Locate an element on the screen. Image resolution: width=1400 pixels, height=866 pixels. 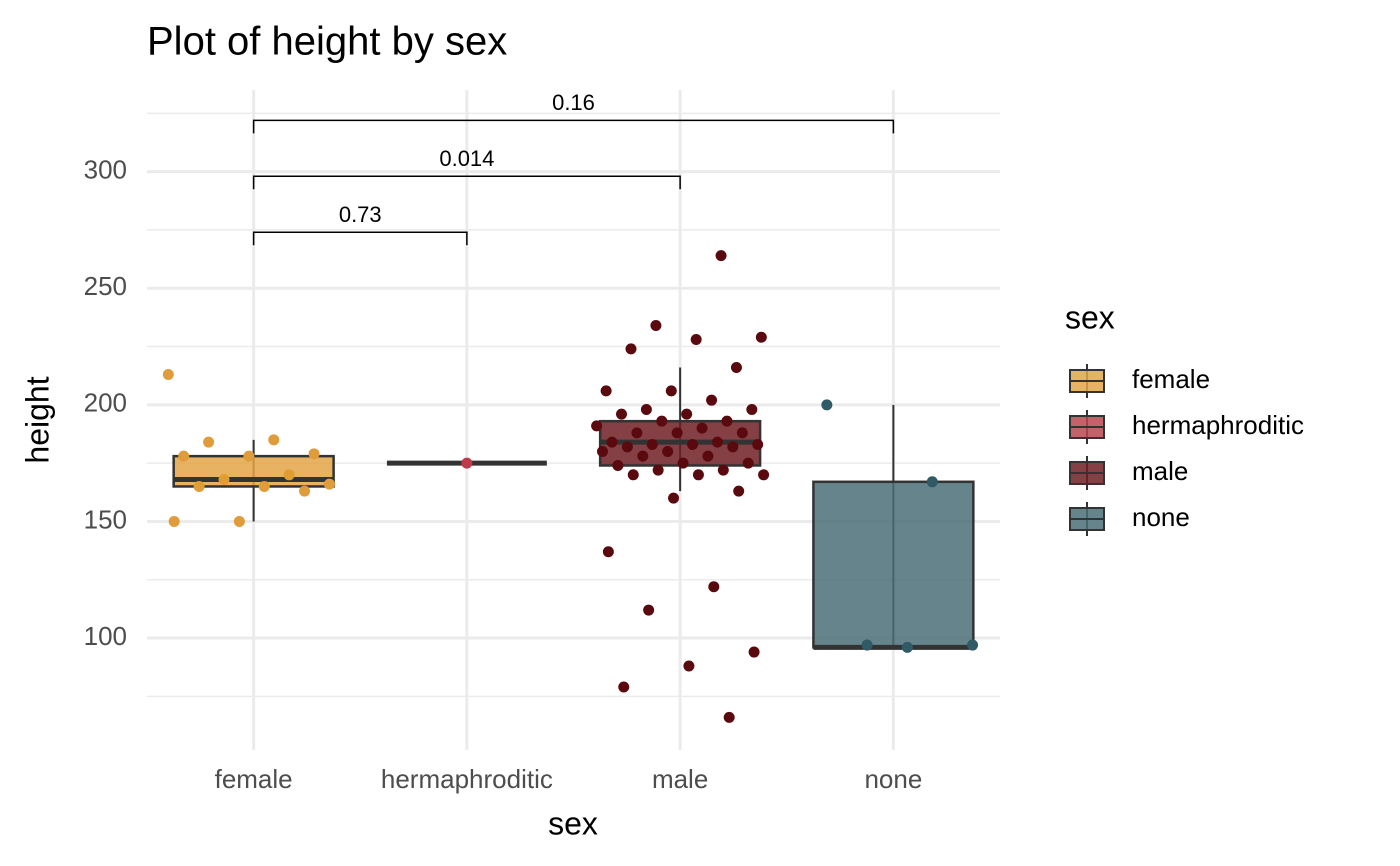
box is located at coordinates (893, 564).